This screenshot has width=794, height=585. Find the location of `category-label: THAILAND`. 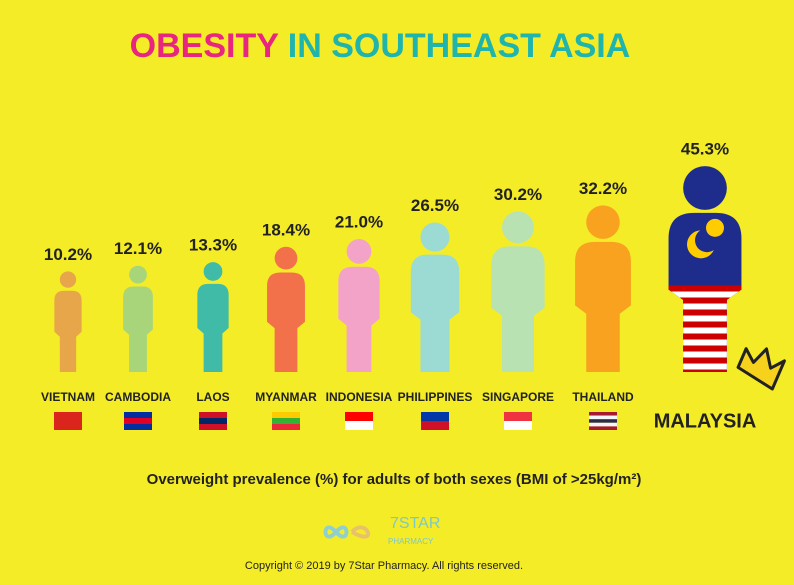

category-label: THAILAND is located at coordinates (603, 397).